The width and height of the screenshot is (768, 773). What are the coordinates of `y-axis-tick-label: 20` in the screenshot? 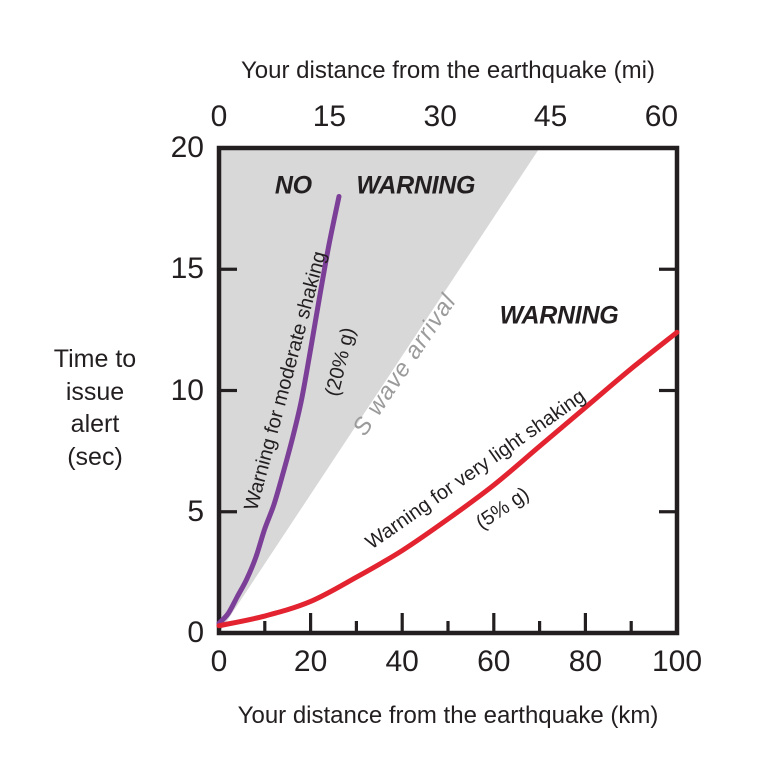 It's located at (187, 147).